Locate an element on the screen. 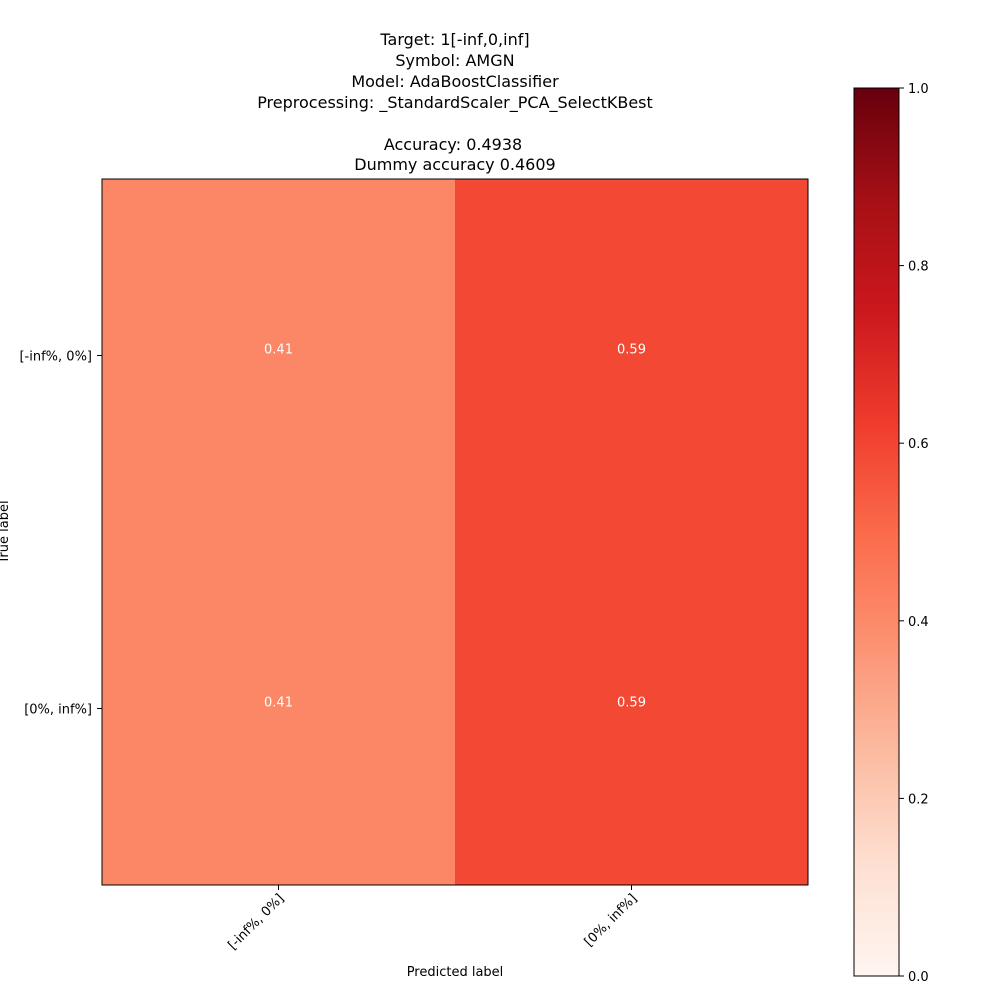 The height and width of the screenshot is (1004, 1000). x-axis-label: Predicted label is located at coordinates (455, 972).